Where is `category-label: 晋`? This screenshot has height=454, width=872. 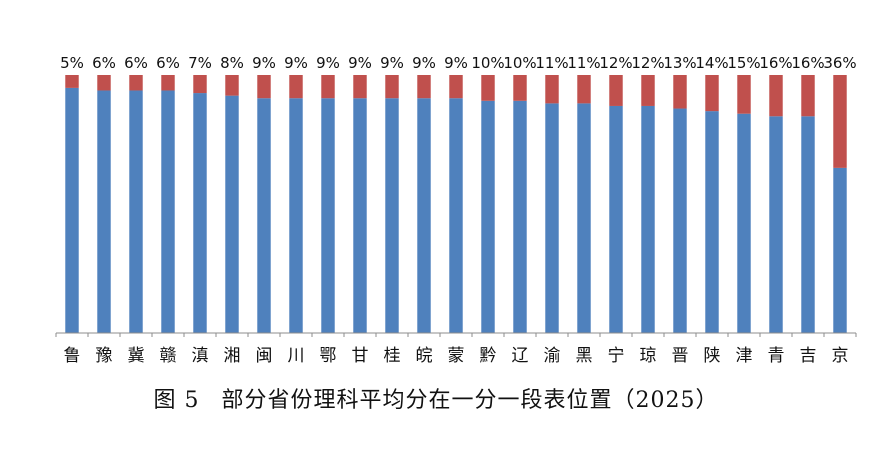 category-label: 晋 is located at coordinates (680, 356).